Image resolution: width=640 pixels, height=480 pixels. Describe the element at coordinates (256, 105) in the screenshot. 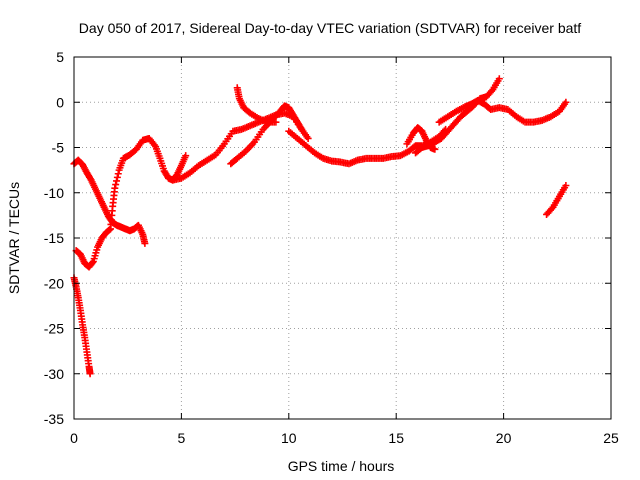

I see `series-arc-f` at that location.